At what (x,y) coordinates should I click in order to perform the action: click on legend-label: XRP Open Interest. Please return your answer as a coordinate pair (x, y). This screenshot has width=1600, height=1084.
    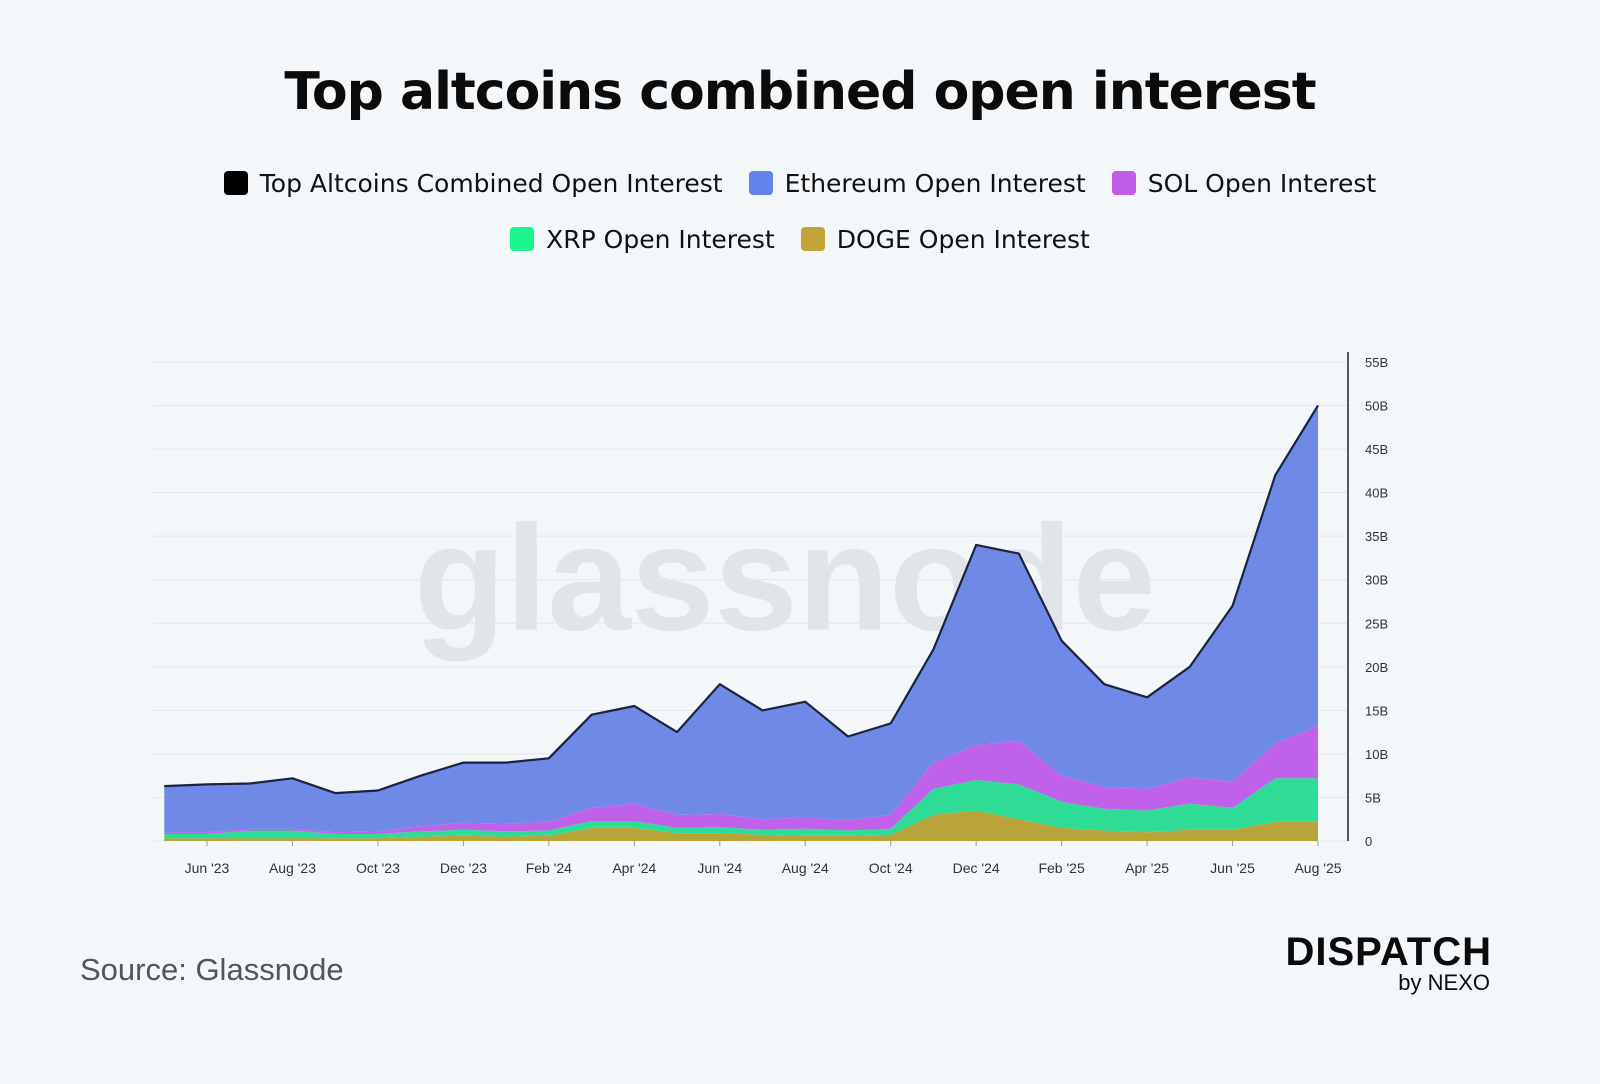
    Looking at the image, I should click on (660, 239).